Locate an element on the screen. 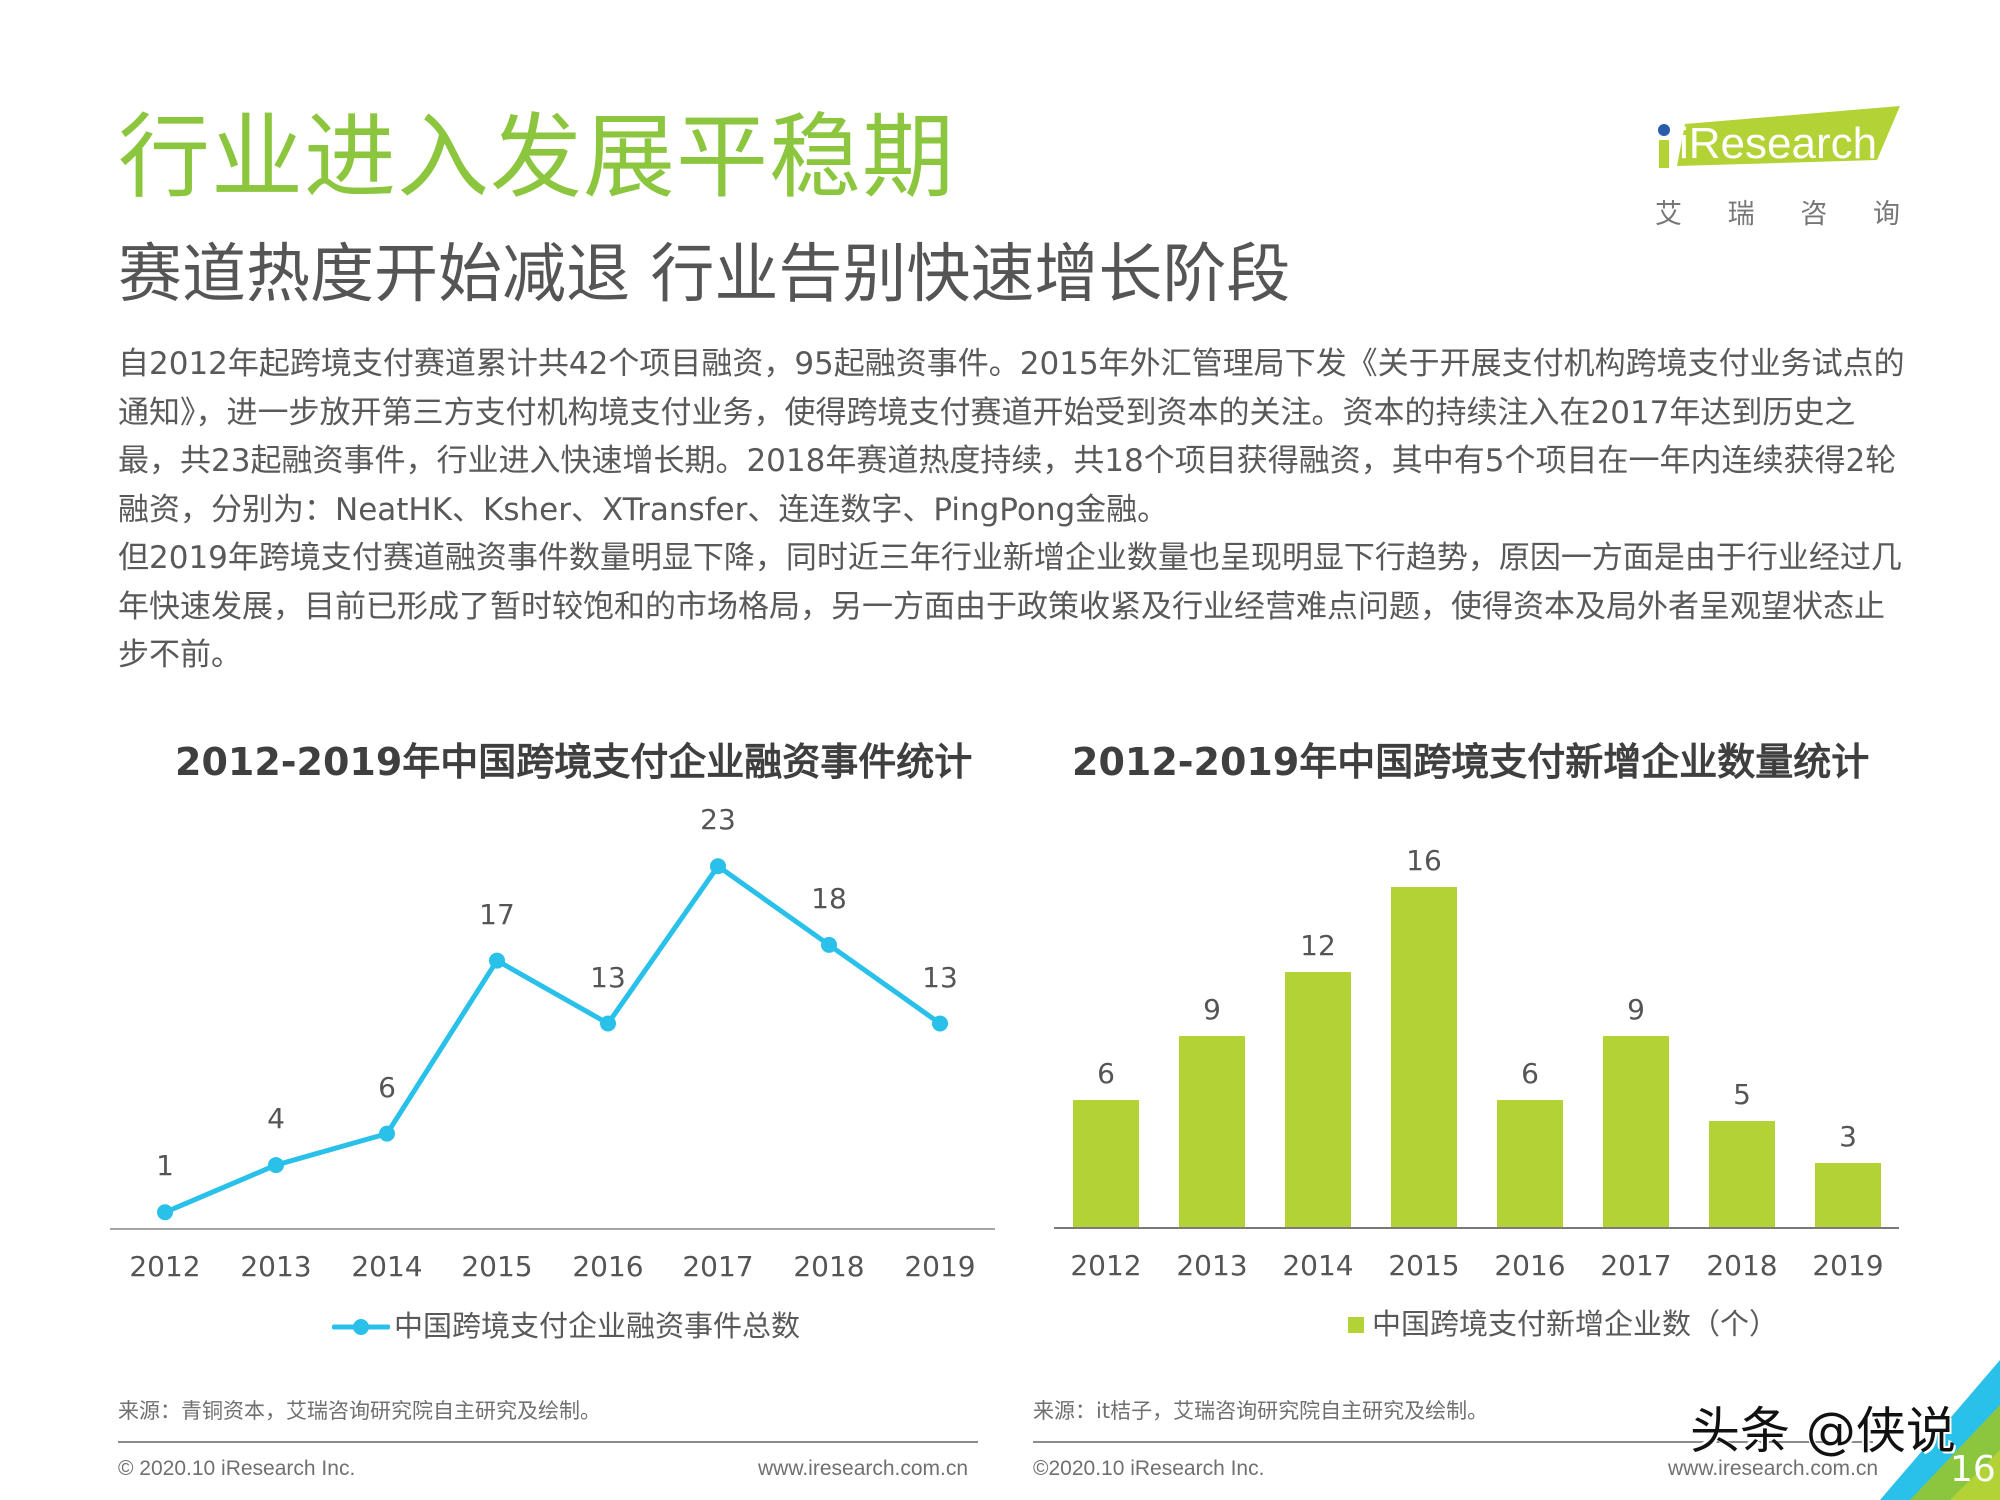 The width and height of the screenshot is (2000, 1500). line-series is located at coordinates (553, 1039).